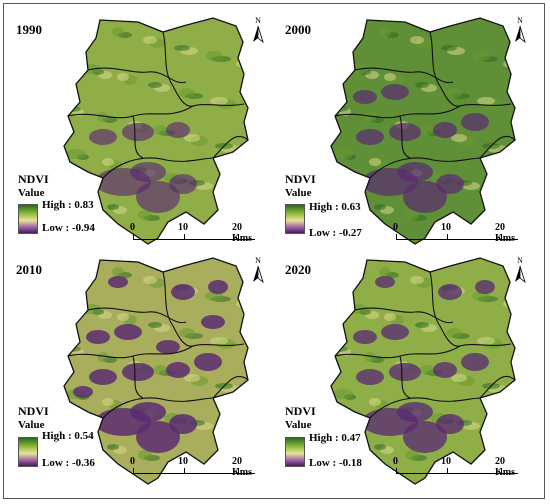 This screenshot has height=504, width=550. I want to click on legend-low: Low : -0.94, so click(68, 228).